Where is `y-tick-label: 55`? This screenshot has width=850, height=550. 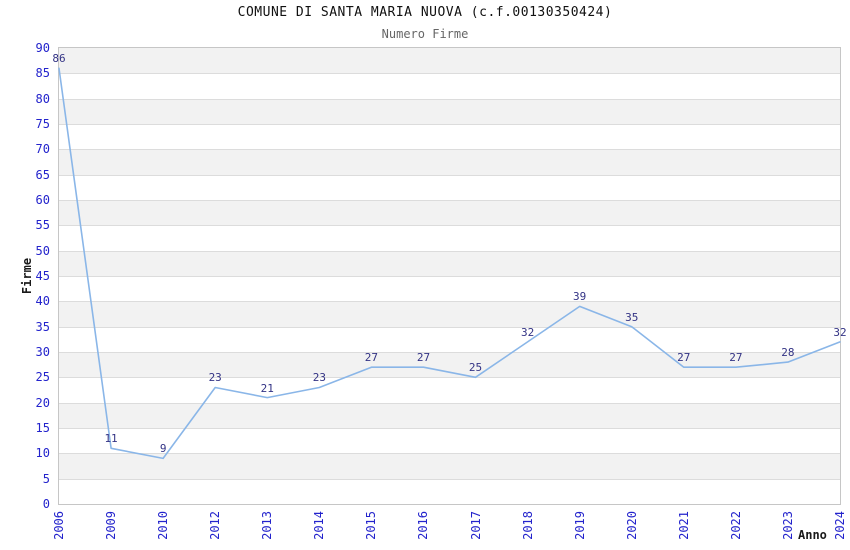 y-tick-label: 55 is located at coordinates (42, 225).